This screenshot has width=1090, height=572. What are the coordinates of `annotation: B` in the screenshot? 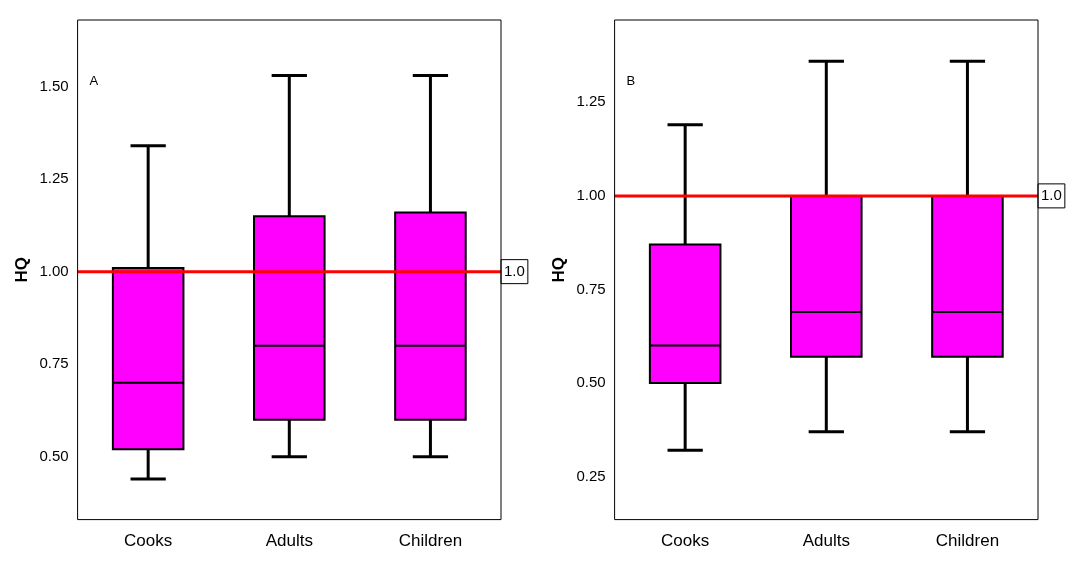 It's located at (631, 81).